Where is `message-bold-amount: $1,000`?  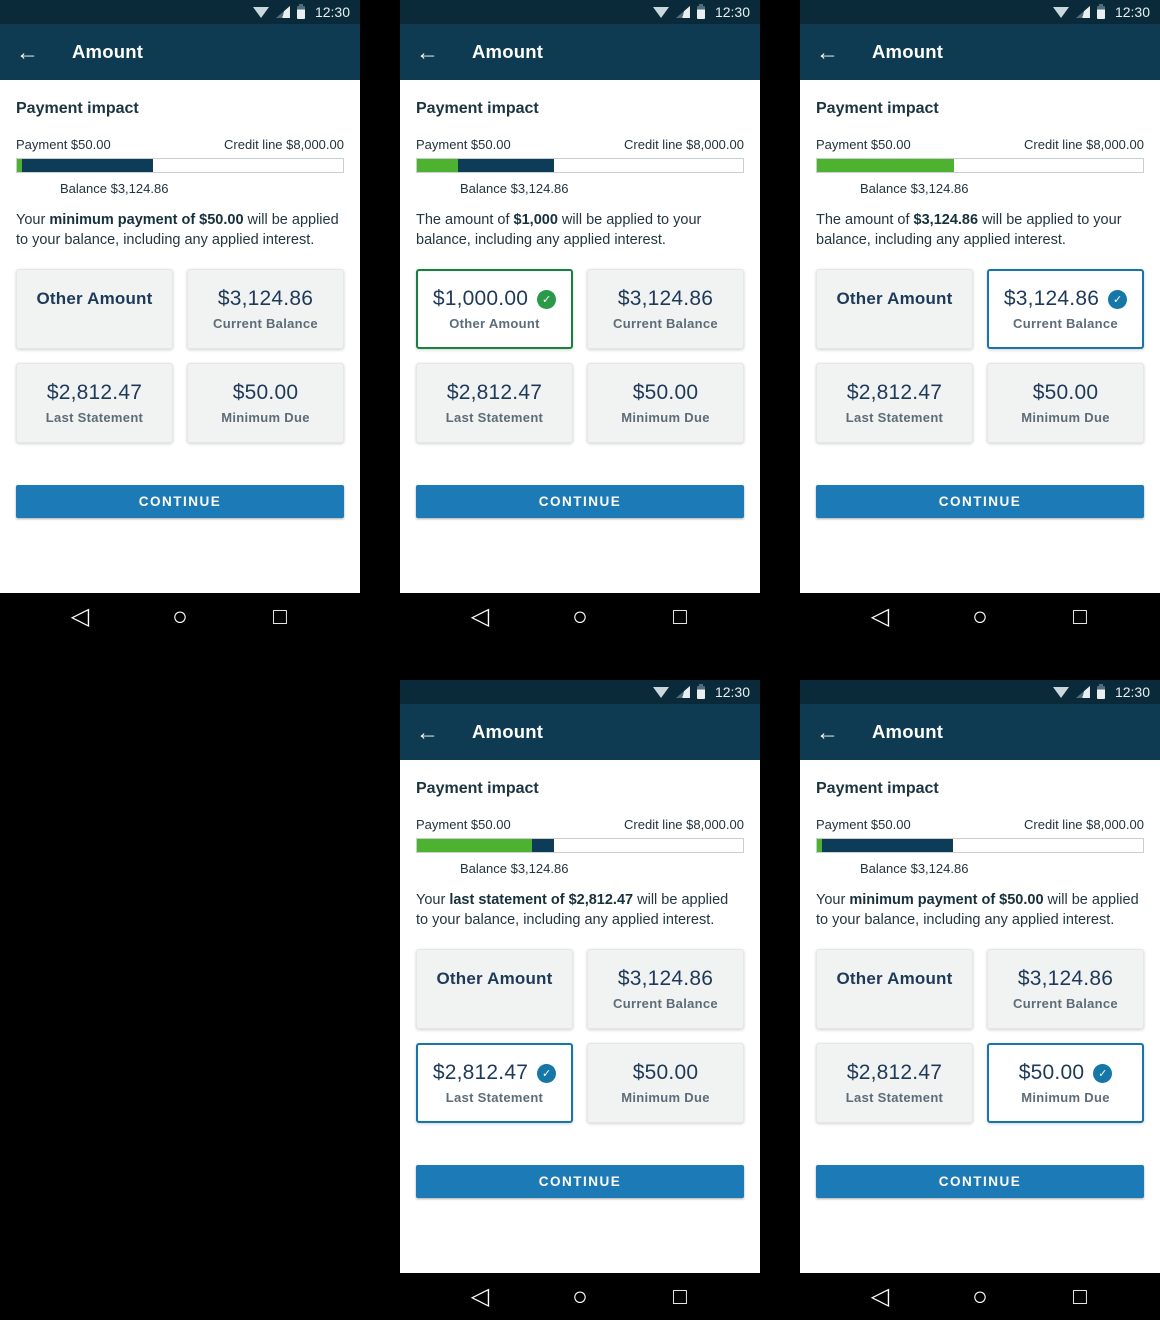 message-bold-amount: $1,000 is located at coordinates (535, 220).